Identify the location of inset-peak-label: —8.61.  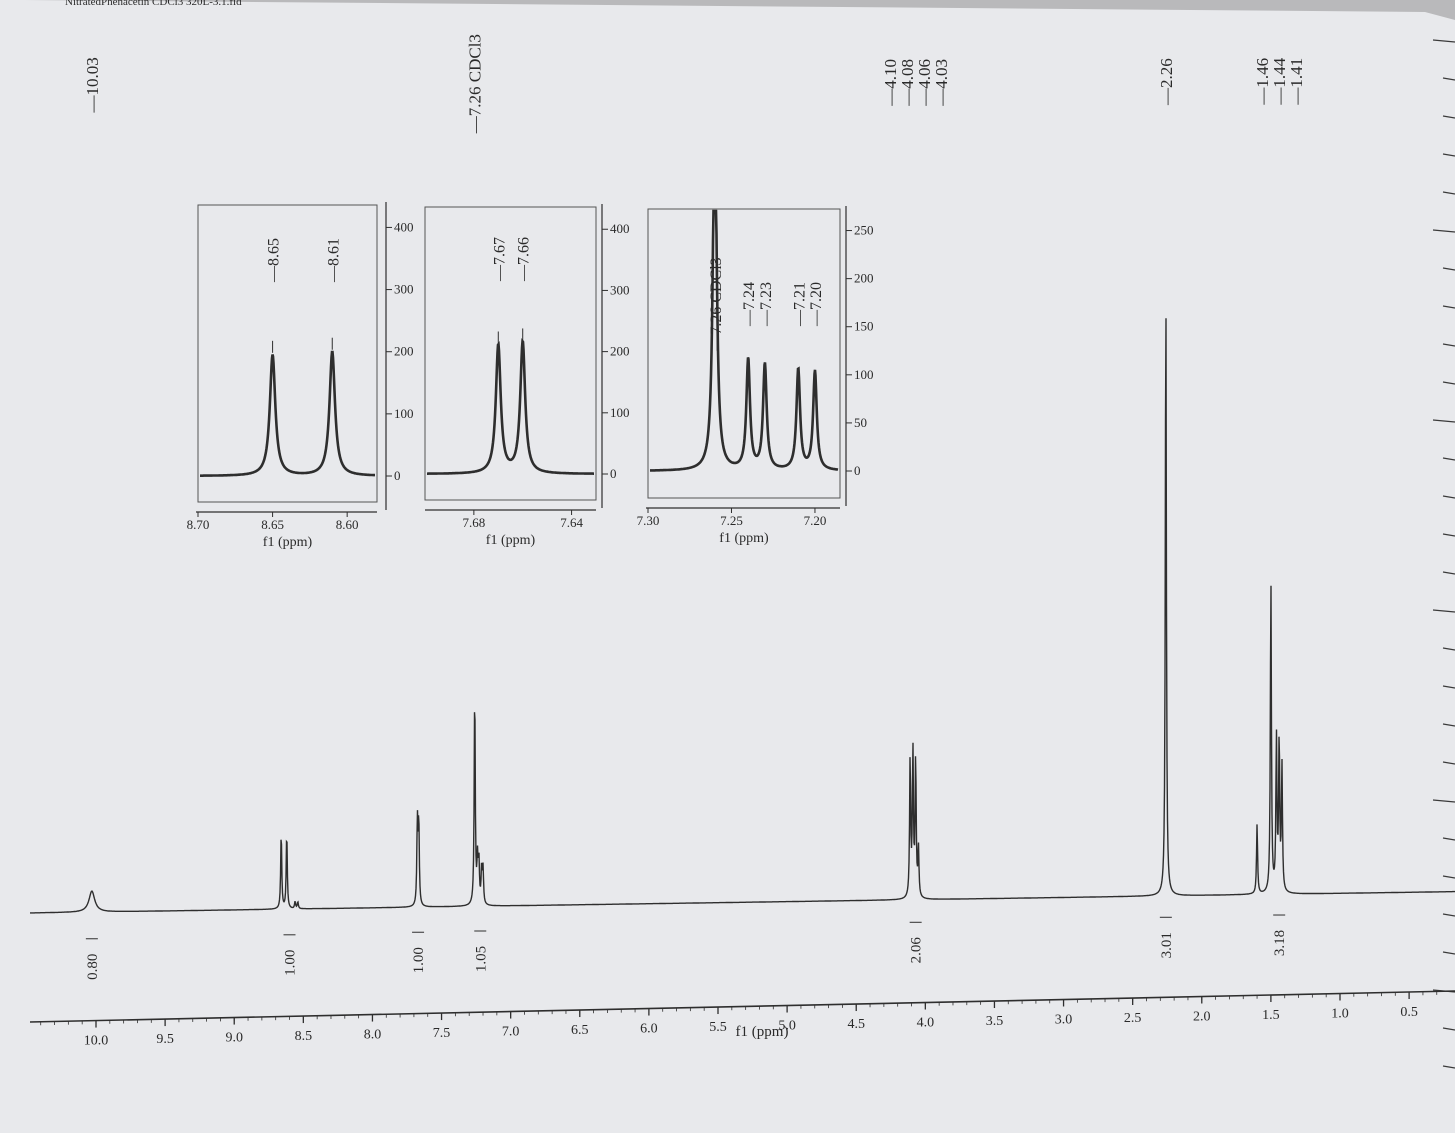
(333, 260).